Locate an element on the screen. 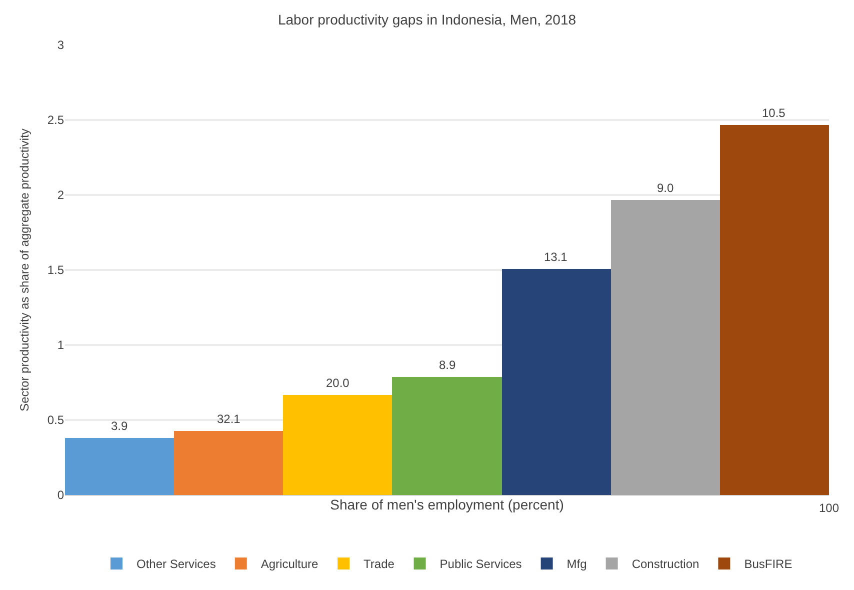 This screenshot has height=590, width=854. y-tick-label: 2 is located at coordinates (60, 195).